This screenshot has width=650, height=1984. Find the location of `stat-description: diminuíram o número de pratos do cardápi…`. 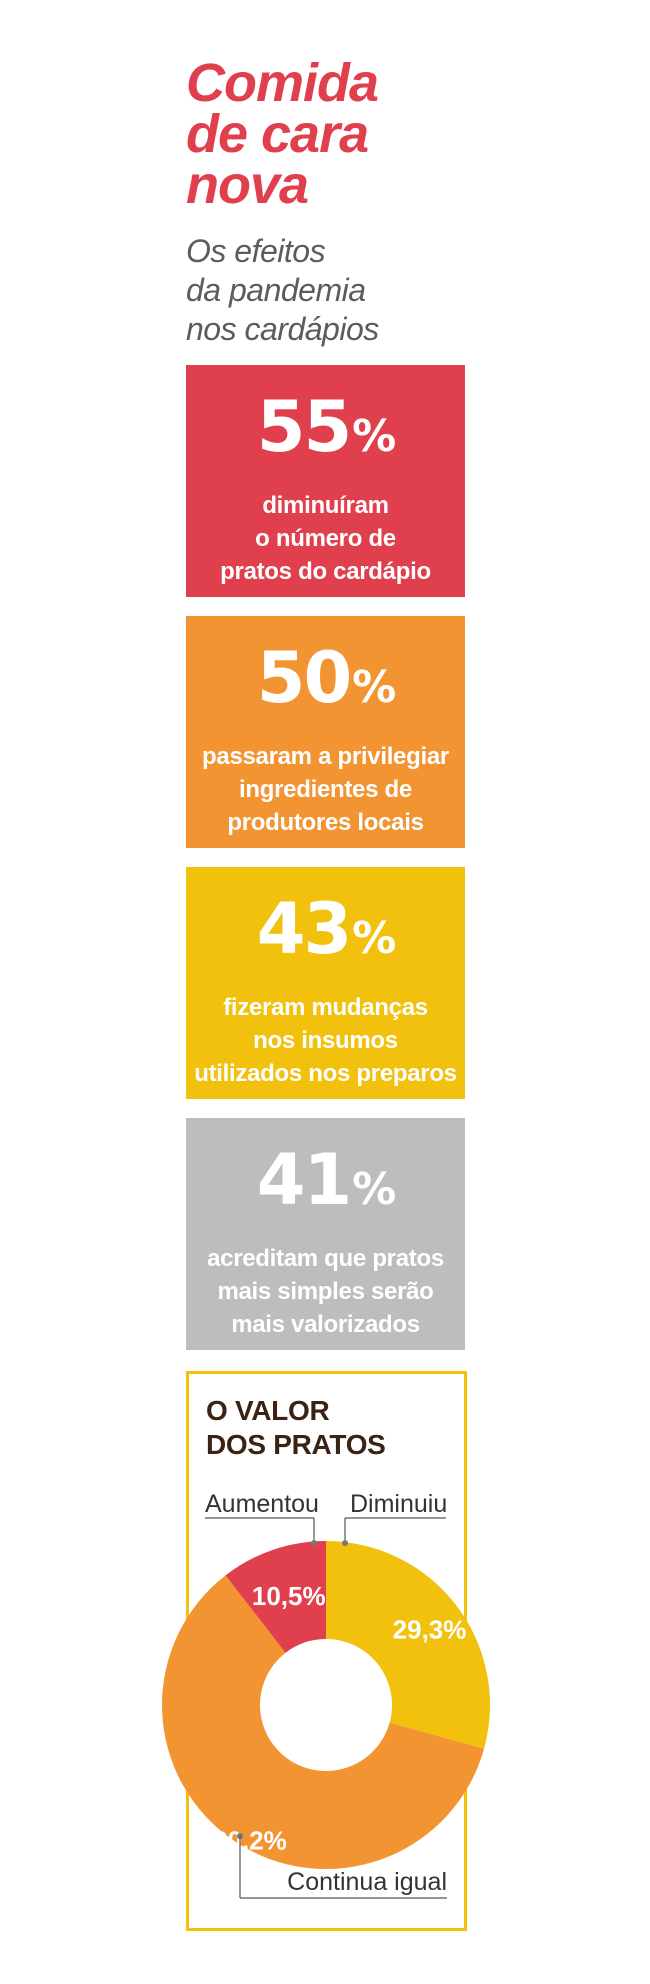

stat-description: diminuíram o número de pratos do cardápi… is located at coordinates (325, 538).